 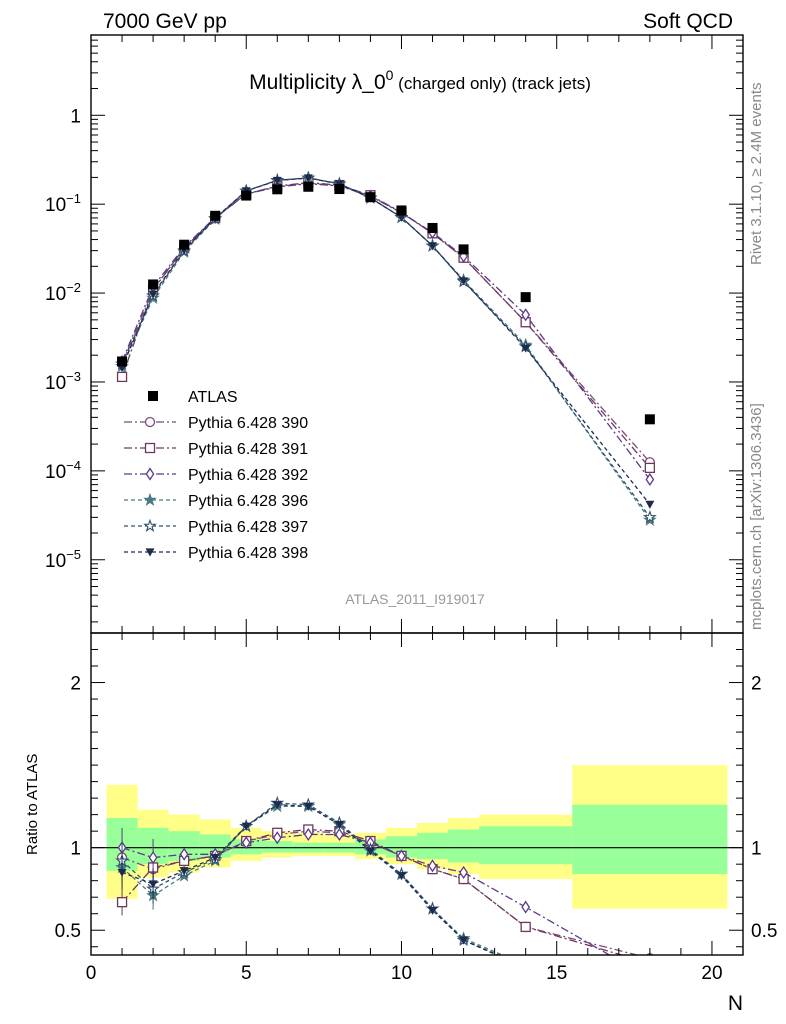 What do you see at coordinates (415, 599) in the screenshot?
I see `analysis-reference: ATLAS_2011_I919017` at bounding box center [415, 599].